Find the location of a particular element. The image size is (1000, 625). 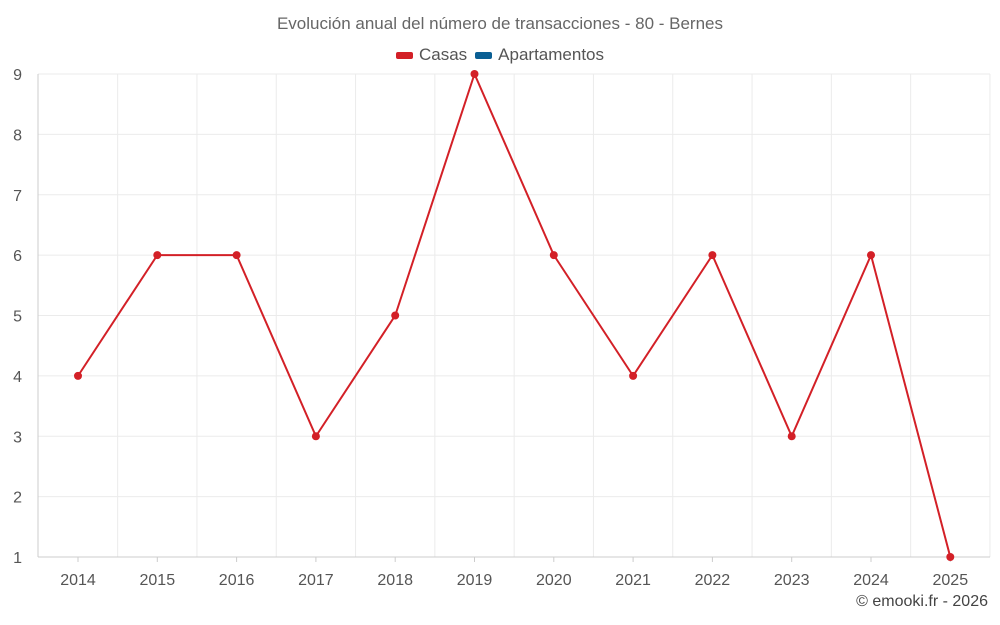

y-tick-label: 3 is located at coordinates (17, 437).